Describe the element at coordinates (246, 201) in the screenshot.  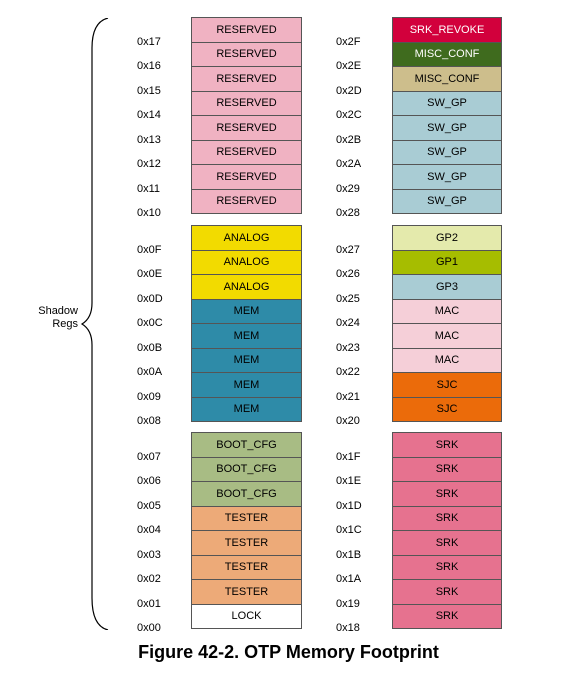
I see `left-otp-word-0x10: RESERVED` at that location.